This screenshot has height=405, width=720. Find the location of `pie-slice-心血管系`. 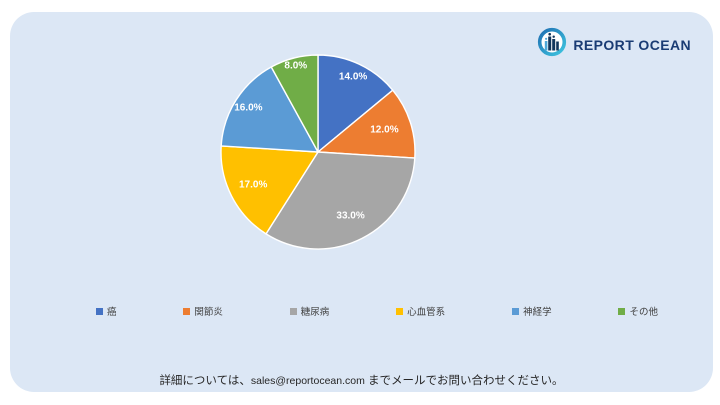

pie-slice-心血管系 is located at coordinates (269, 190).